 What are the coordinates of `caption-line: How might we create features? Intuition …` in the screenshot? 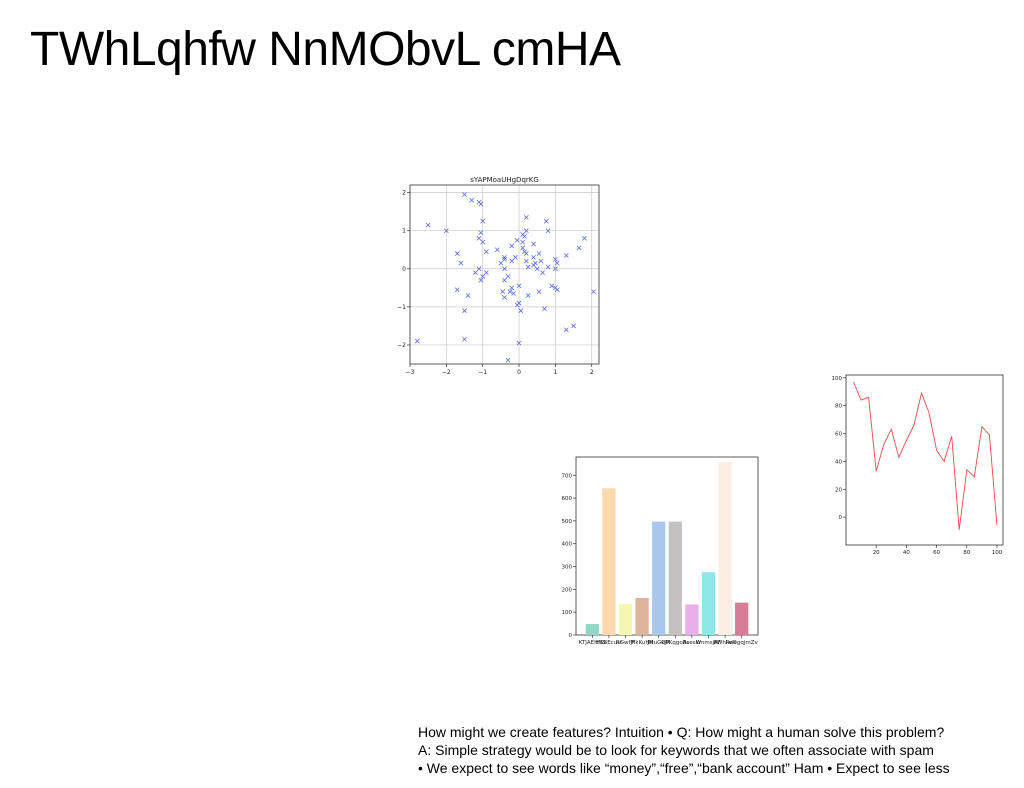 It's located at (681, 732).